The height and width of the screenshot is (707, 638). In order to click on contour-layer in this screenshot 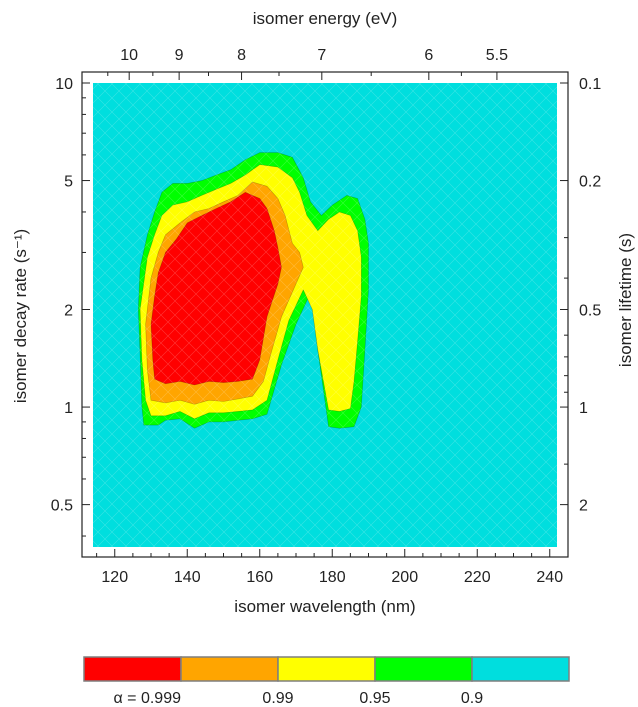, I will do `click(253, 290)`.